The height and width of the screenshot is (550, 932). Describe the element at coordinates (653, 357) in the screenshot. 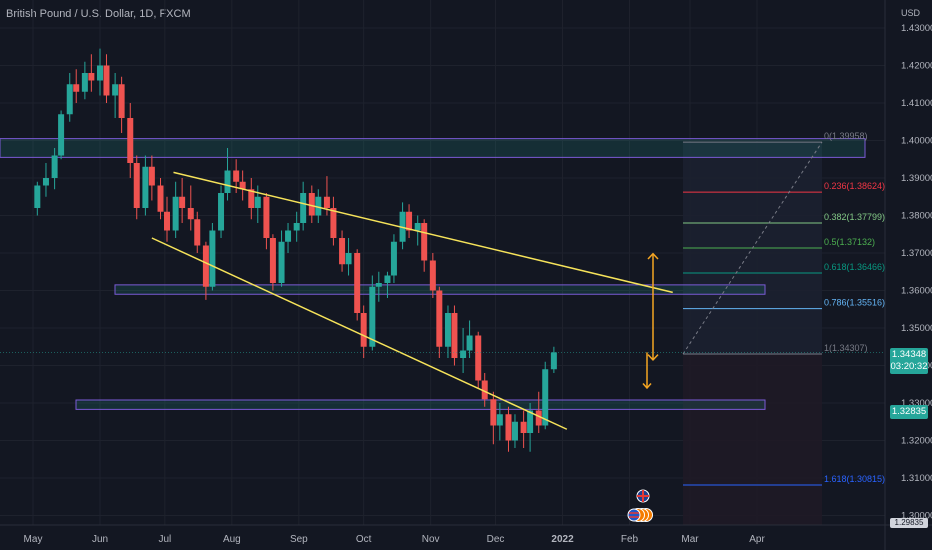

I see `projection-arrow-head-down` at that location.